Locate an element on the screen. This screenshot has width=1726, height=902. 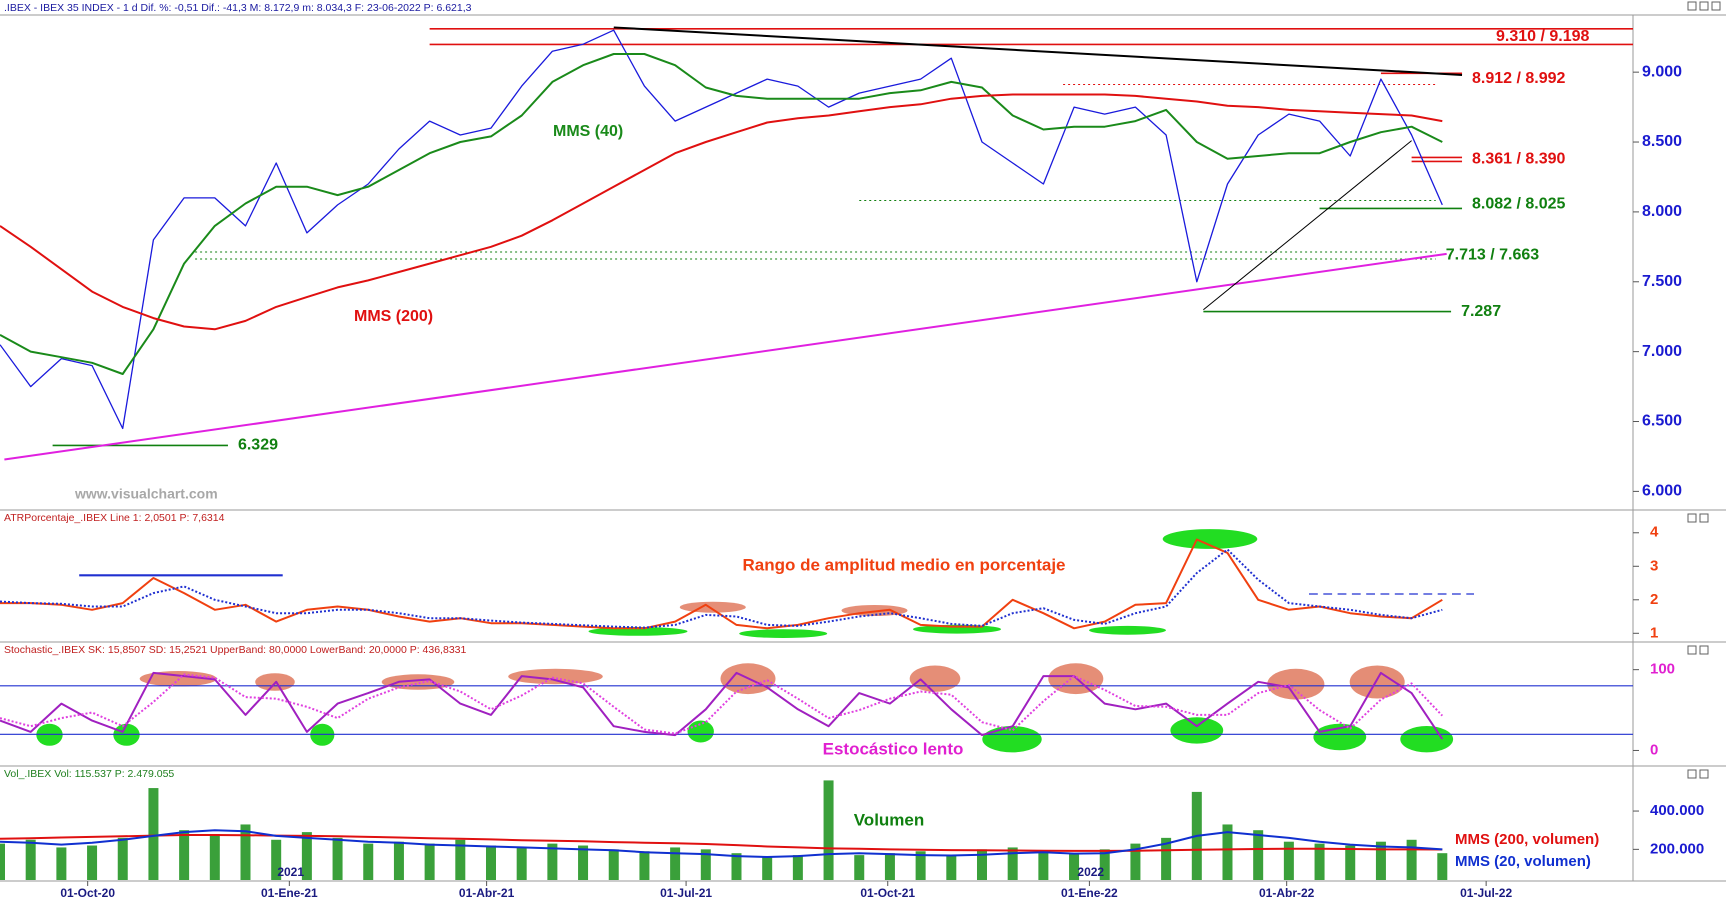
y-tick-label: 1 is located at coordinates (1654, 632).